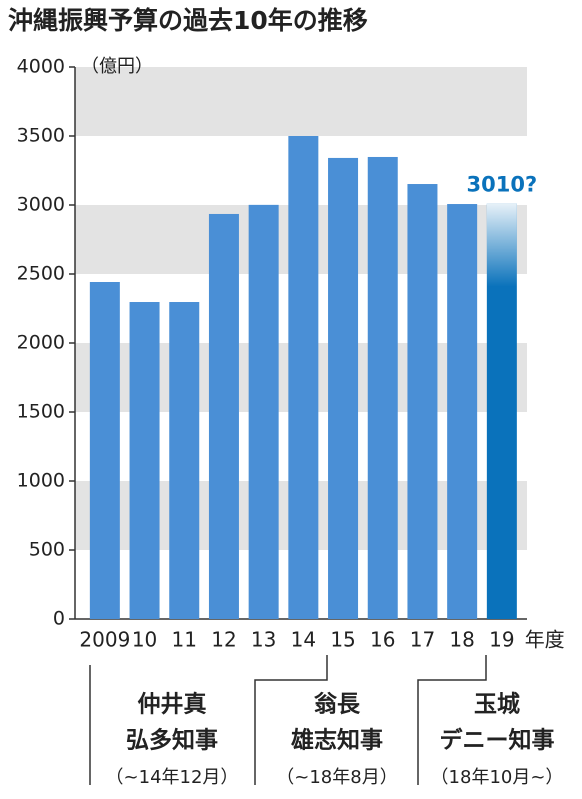 The height and width of the screenshot is (799, 582). Describe the element at coordinates (41, 67) in the screenshot. I see `y-tick-label: 4000` at that location.